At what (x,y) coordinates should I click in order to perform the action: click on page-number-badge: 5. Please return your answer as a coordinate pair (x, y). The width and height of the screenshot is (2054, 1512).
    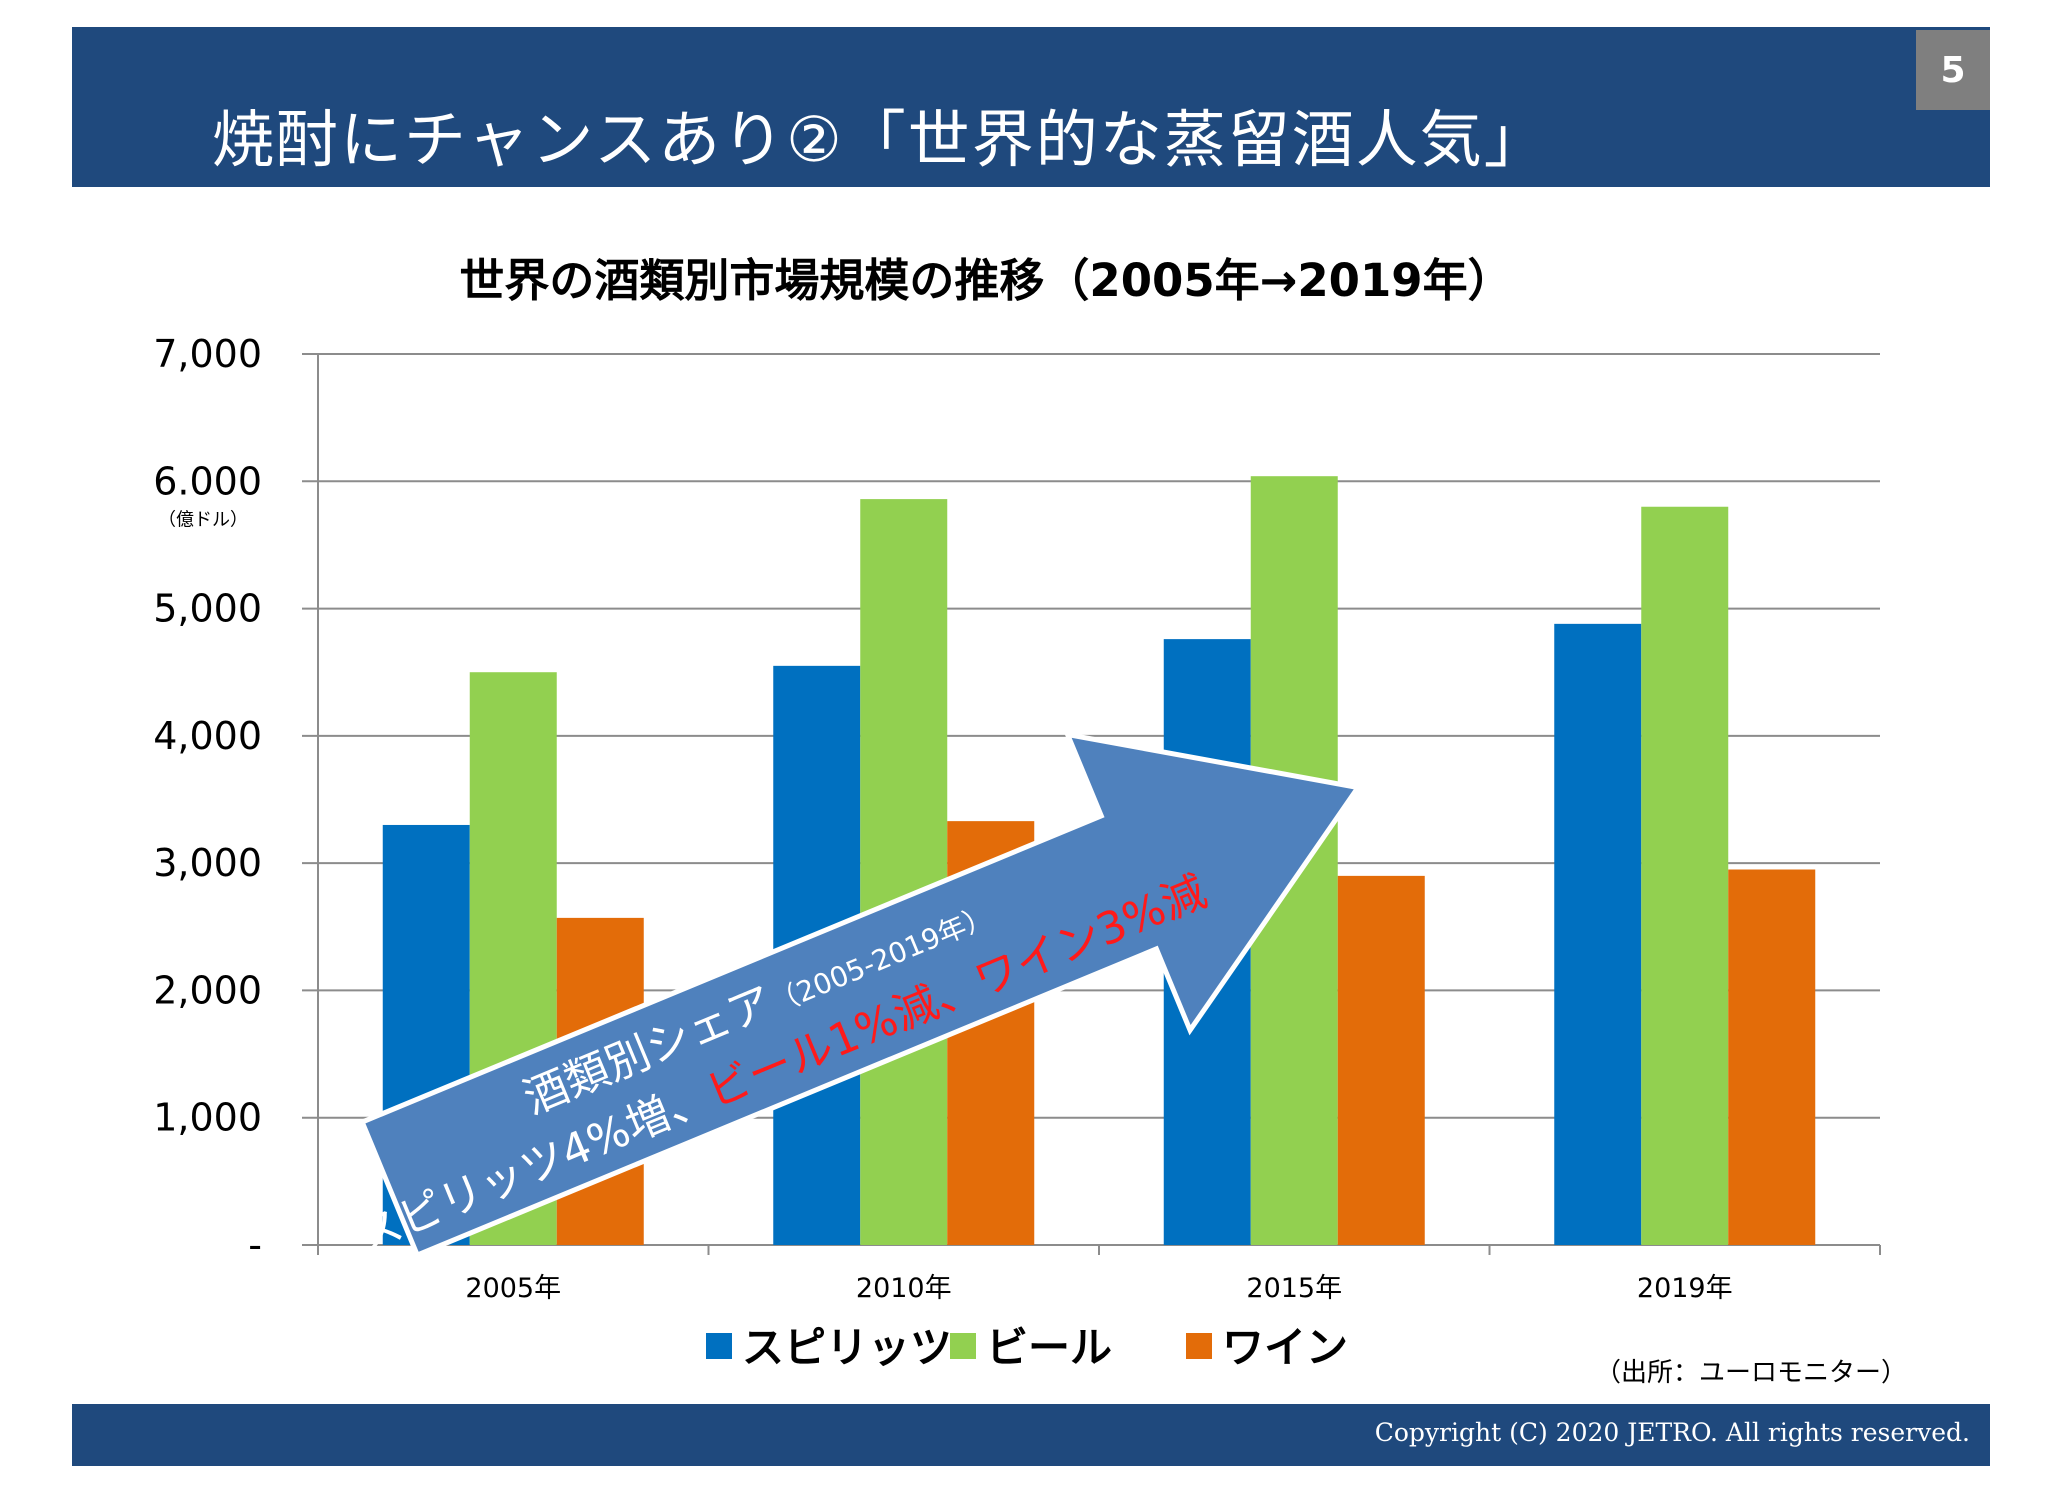
    Looking at the image, I should click on (1953, 70).